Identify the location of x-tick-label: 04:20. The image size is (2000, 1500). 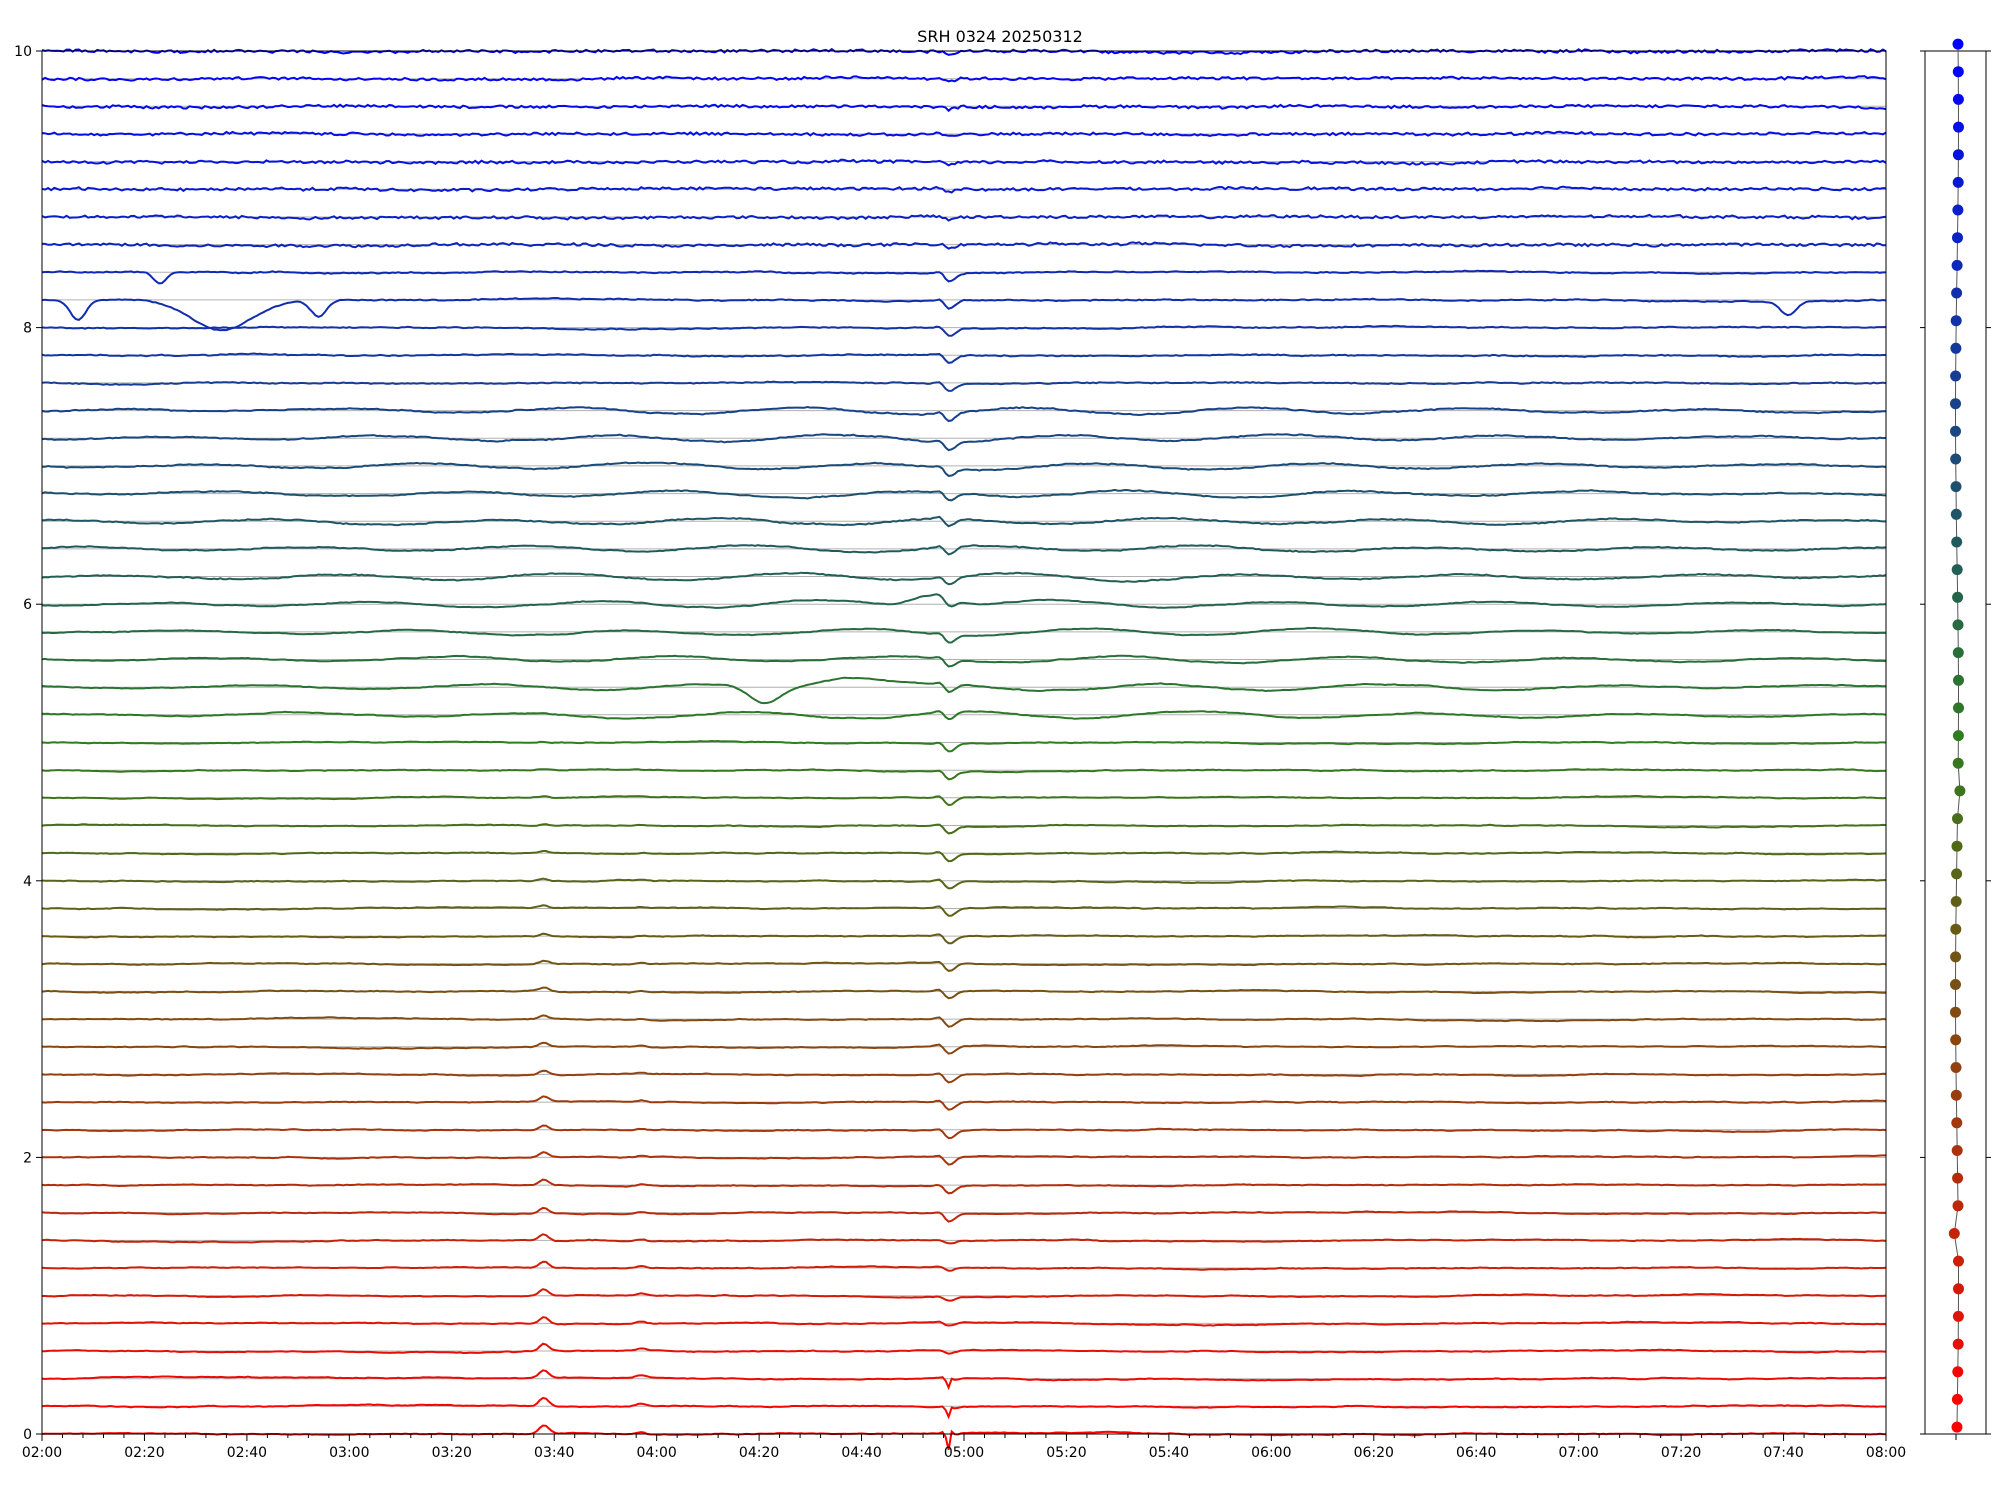
(759, 1453).